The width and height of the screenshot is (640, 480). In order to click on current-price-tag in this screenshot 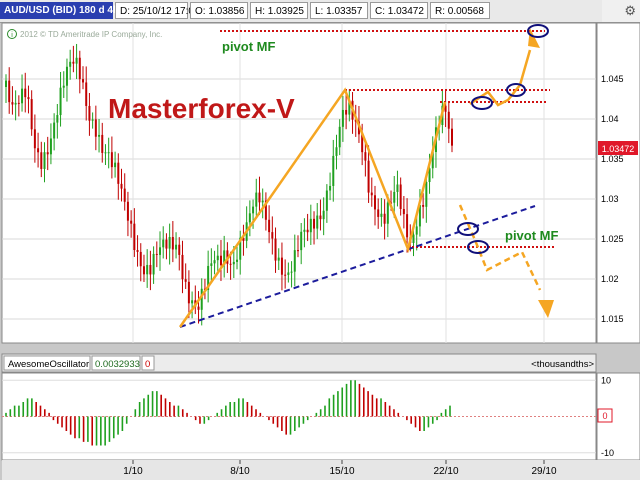, I will do `click(618, 148)`.